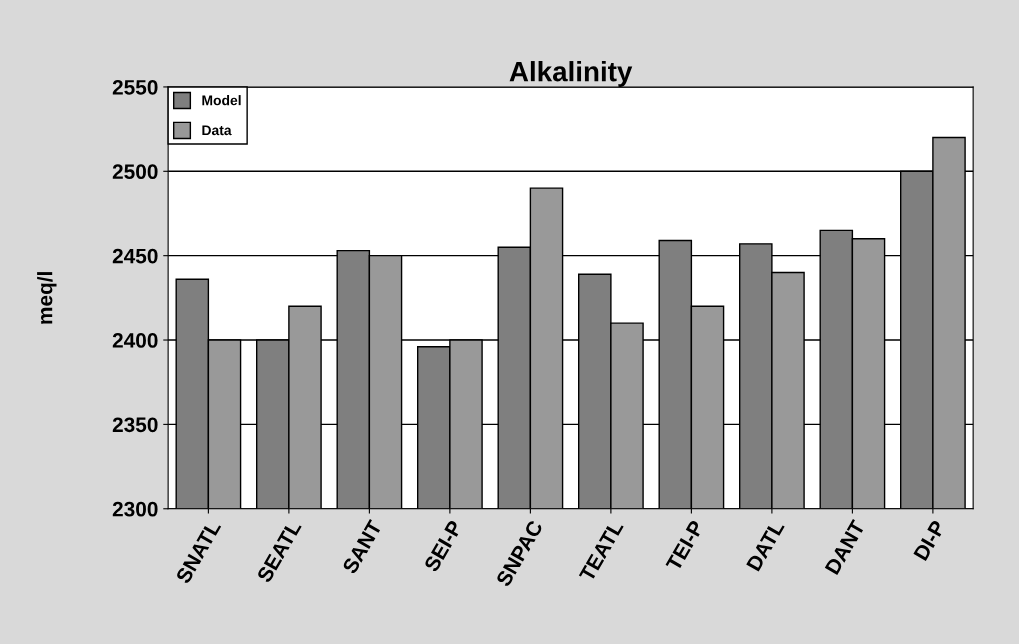 The image size is (1019, 644). Describe the element at coordinates (135, 256) in the screenshot. I see `y-tick-label: 2450` at that location.